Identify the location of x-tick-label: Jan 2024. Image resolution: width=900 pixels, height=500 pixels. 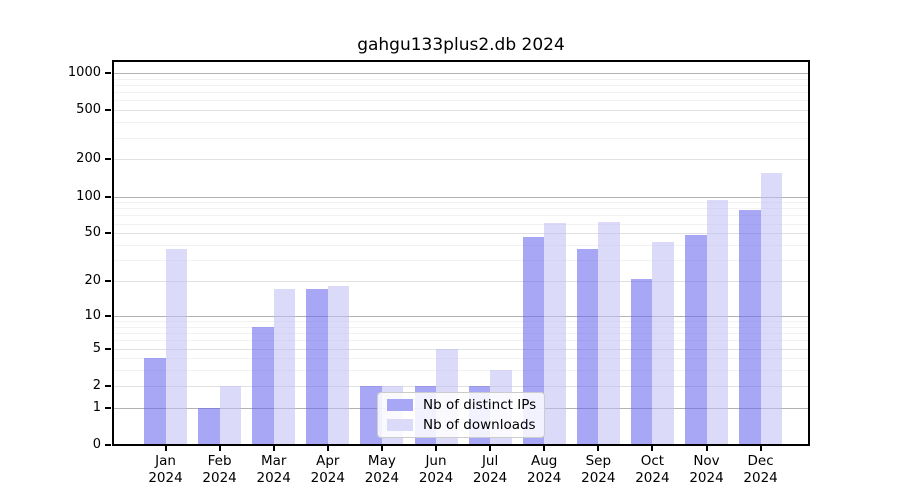
(166, 470).